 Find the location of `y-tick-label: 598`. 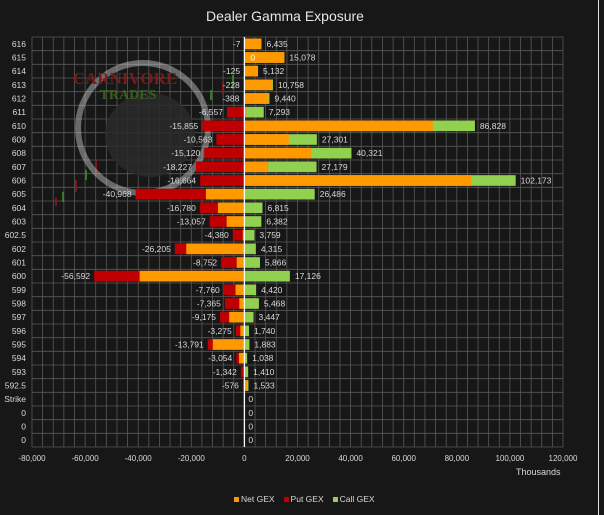

y-tick-label: 598 is located at coordinates (19, 304).